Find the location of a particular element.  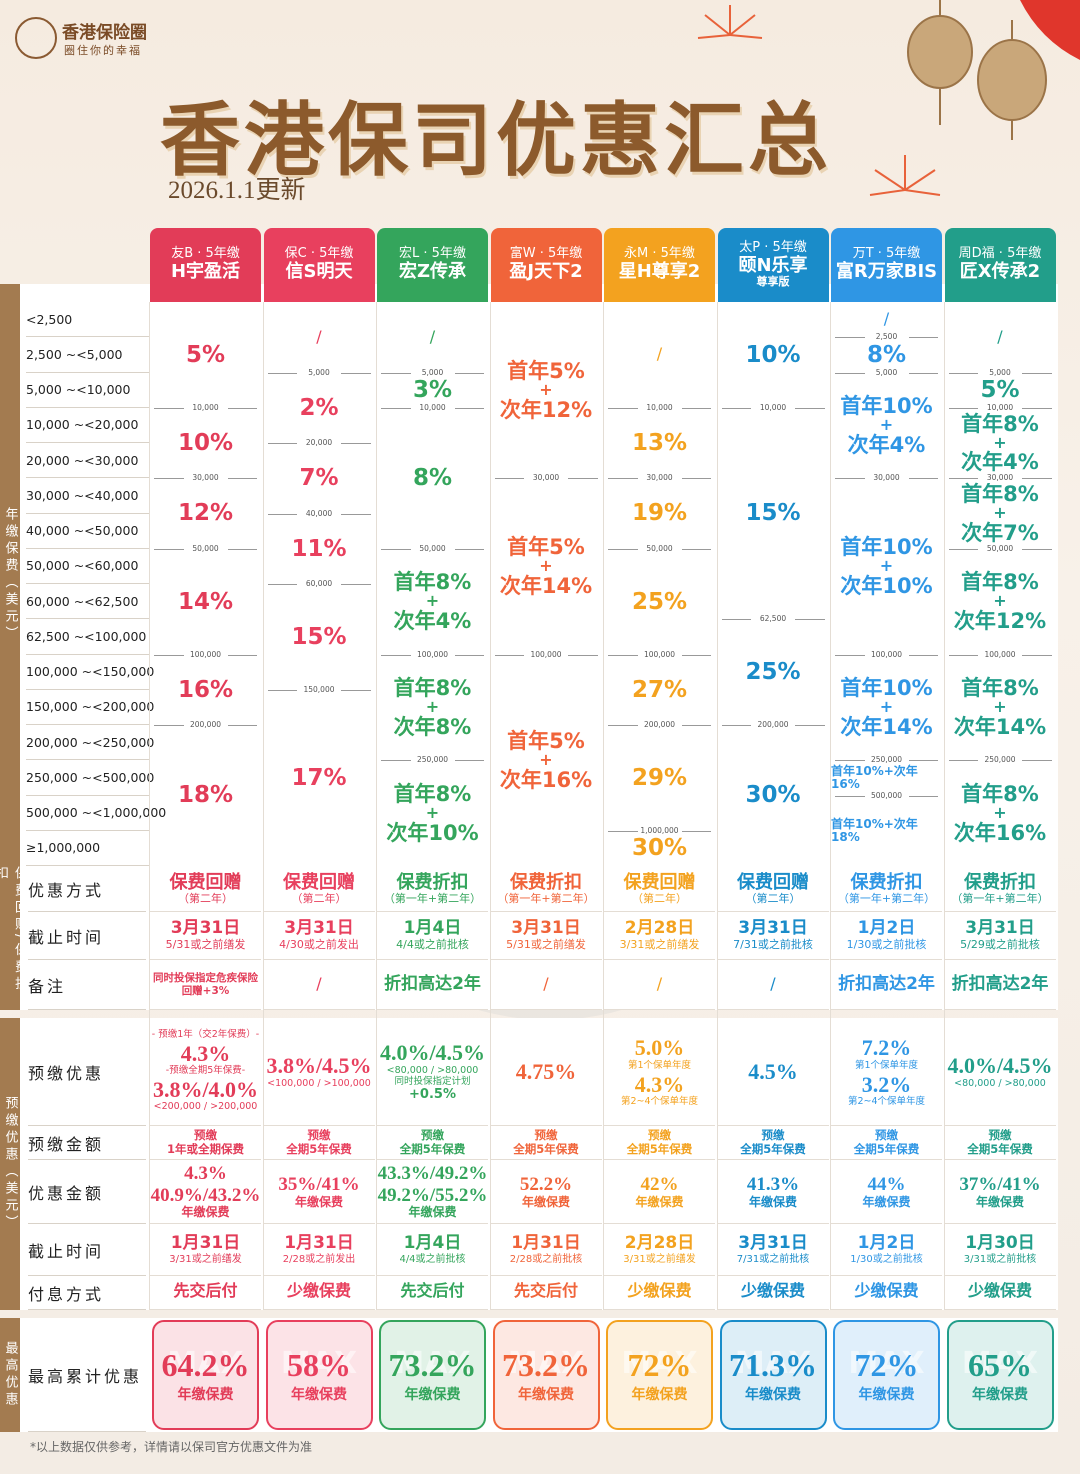

tier-cell: 17% is located at coordinates (319, 778).